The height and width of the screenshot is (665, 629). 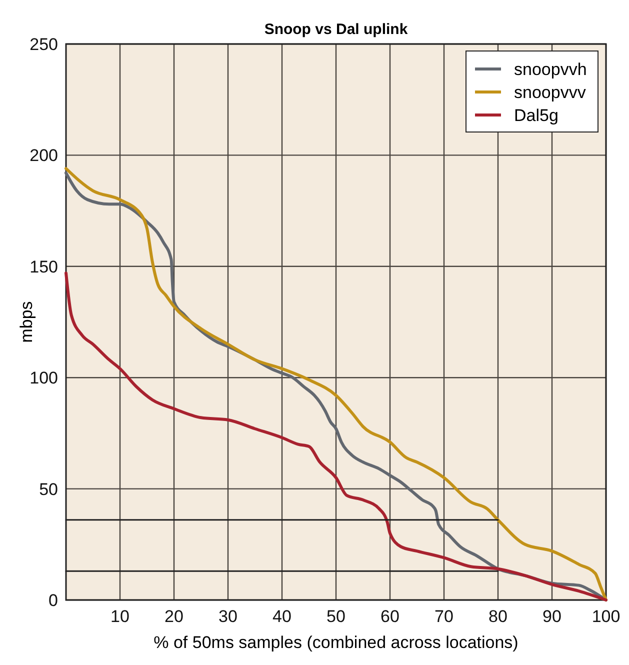 What do you see at coordinates (498, 616) in the screenshot?
I see `x-tick-label: 80` at bounding box center [498, 616].